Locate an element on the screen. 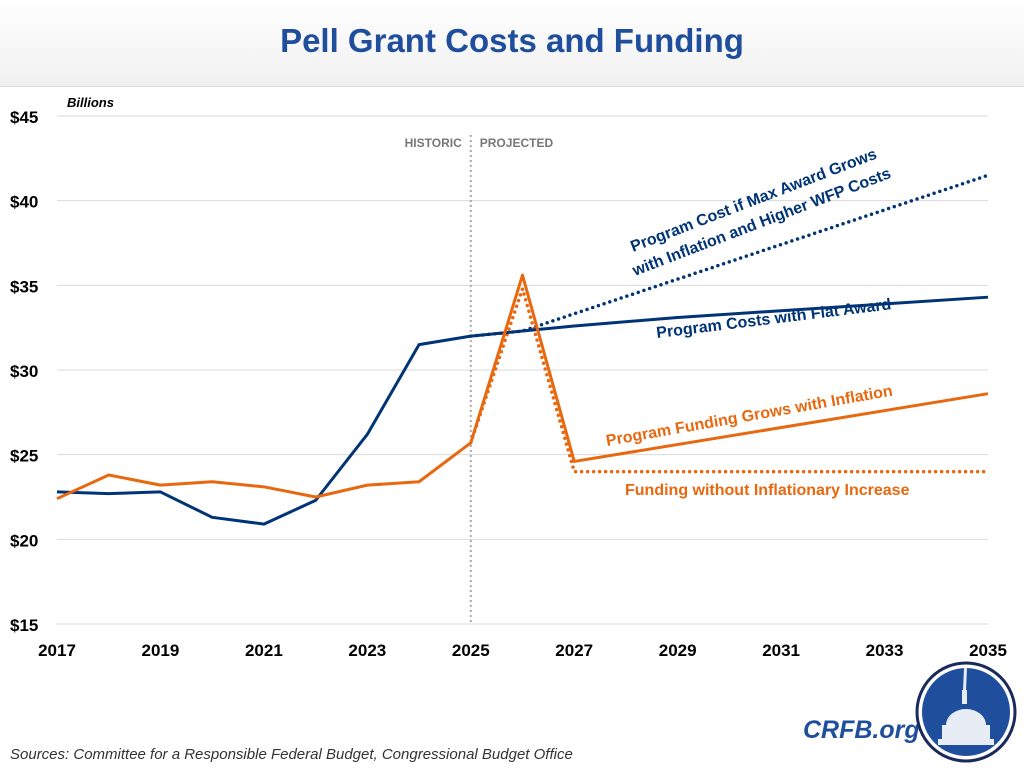 The width and height of the screenshot is (1024, 768). x-tick-label: 2029 is located at coordinates (678, 650).